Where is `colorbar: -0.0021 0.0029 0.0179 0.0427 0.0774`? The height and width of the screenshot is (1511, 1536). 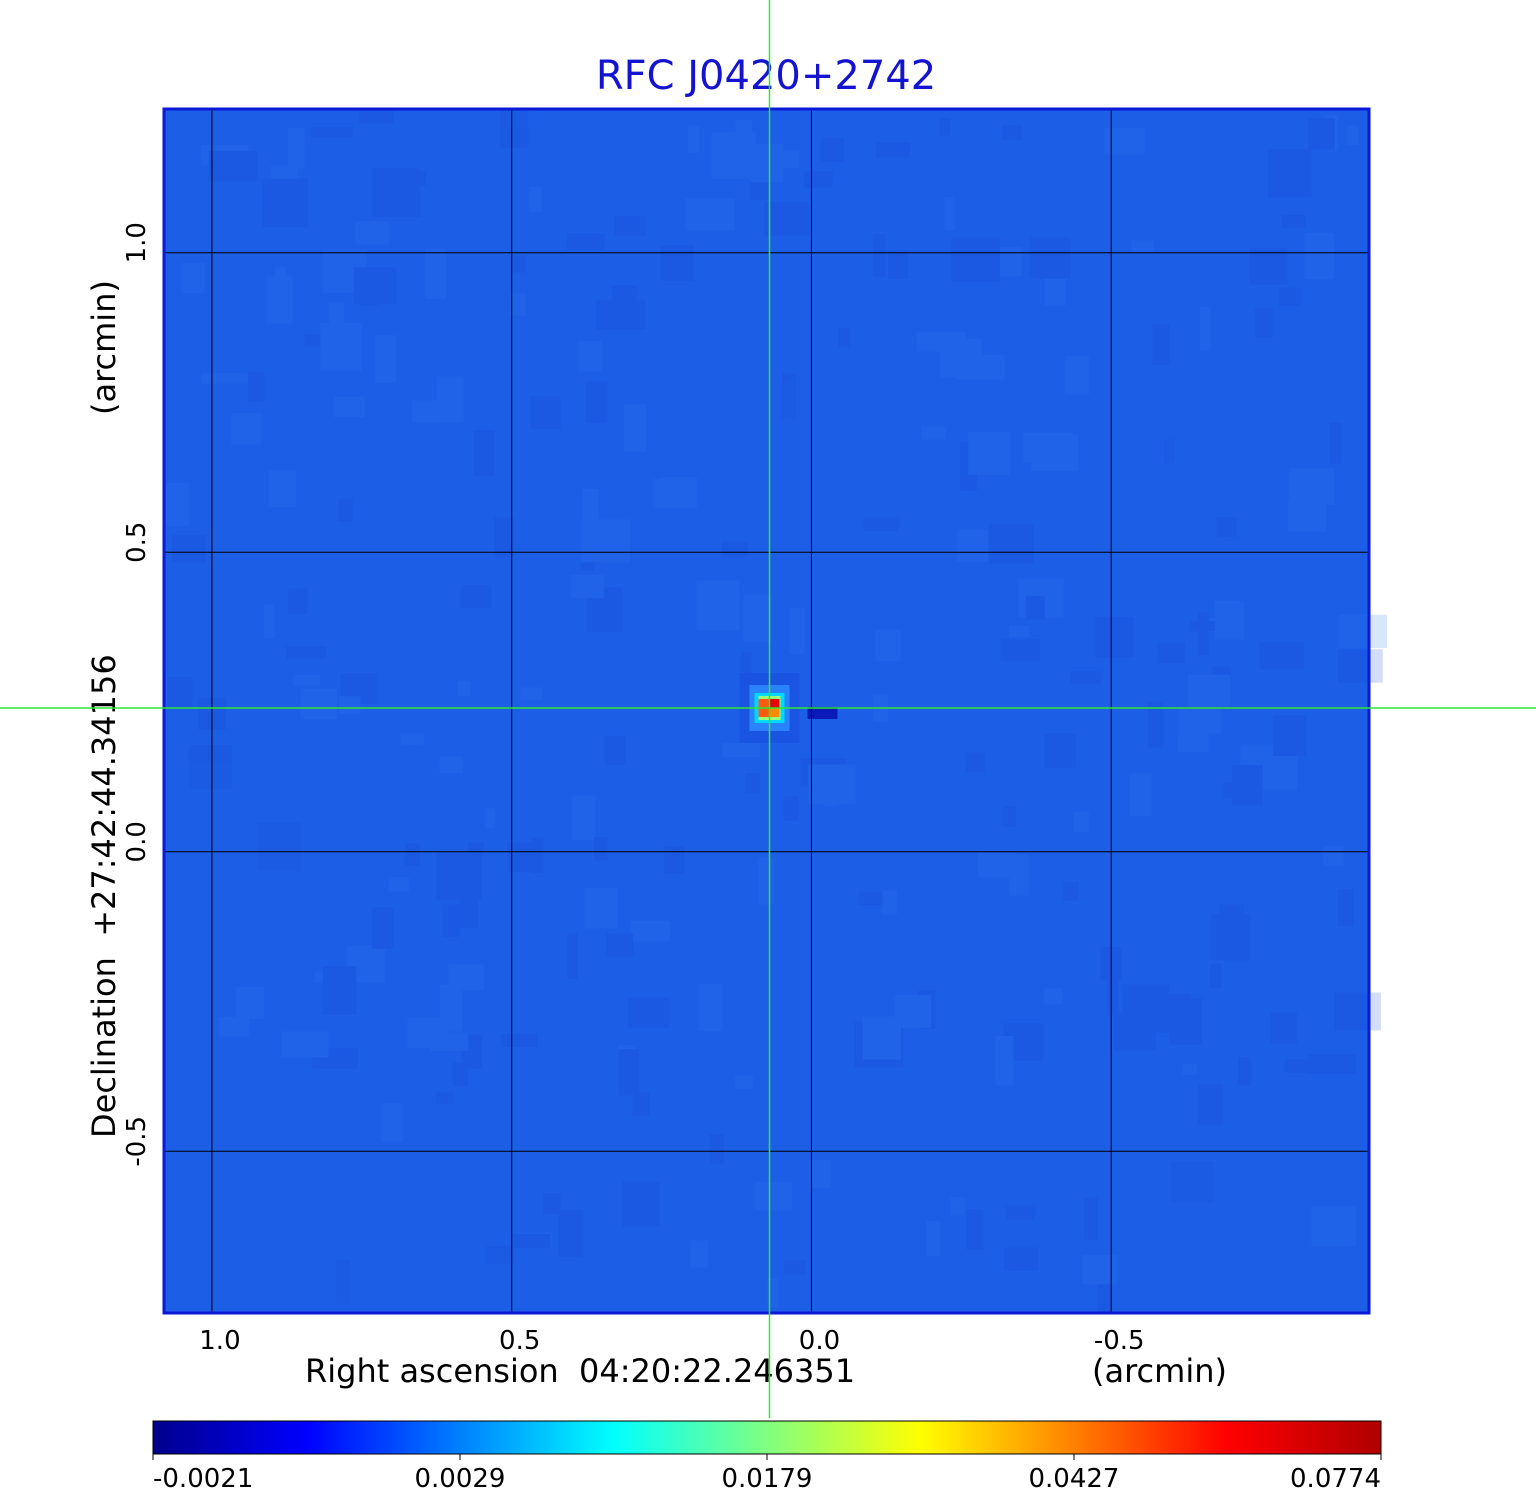
colorbar: -0.0021 0.0029 0.0179 0.0427 0.0774 is located at coordinates (767, 1457).